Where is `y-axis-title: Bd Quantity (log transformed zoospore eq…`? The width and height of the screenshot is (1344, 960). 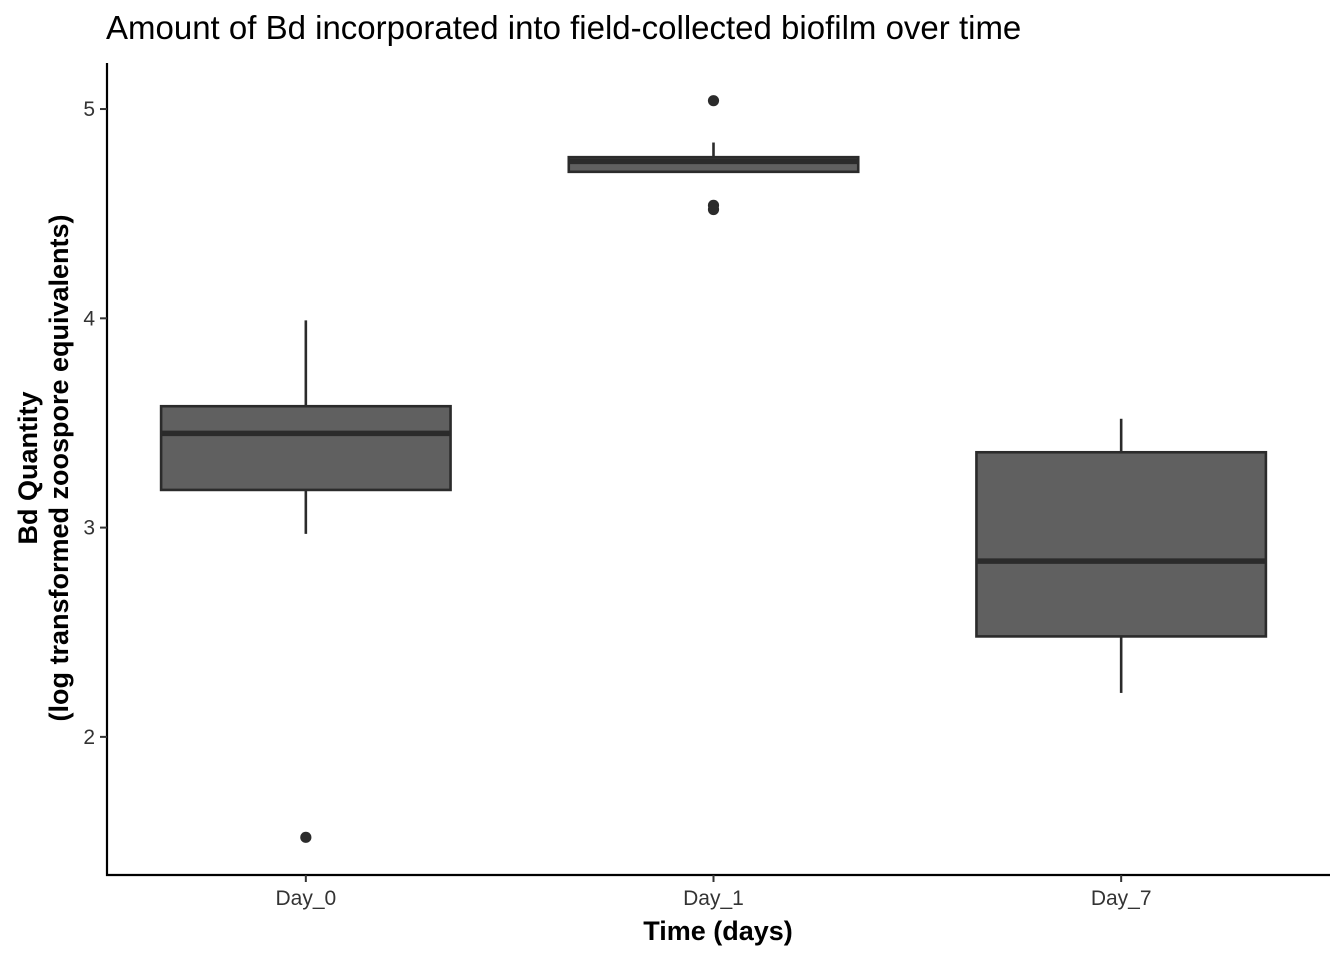
y-axis-title: Bd Quantity (log transformed zoospore eq… is located at coordinates (43, 467).